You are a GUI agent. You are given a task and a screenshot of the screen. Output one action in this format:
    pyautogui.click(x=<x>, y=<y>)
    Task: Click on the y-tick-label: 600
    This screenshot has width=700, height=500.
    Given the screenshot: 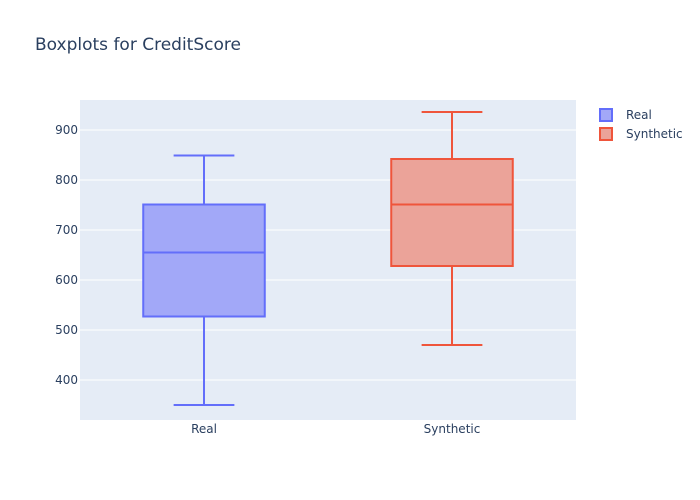 What is the action you would take?
    pyautogui.click(x=66, y=280)
    